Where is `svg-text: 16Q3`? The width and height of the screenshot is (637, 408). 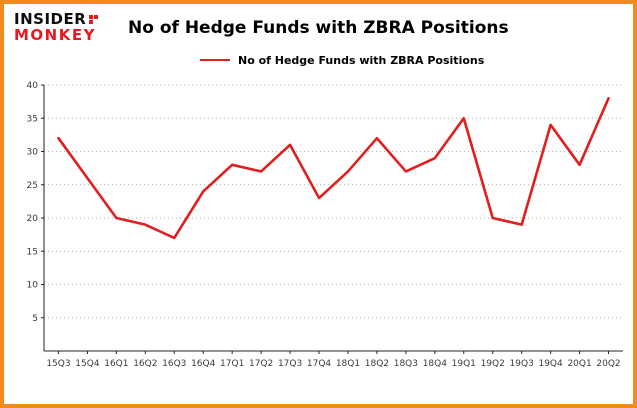 svg-text: 16Q3 is located at coordinates (174, 364).